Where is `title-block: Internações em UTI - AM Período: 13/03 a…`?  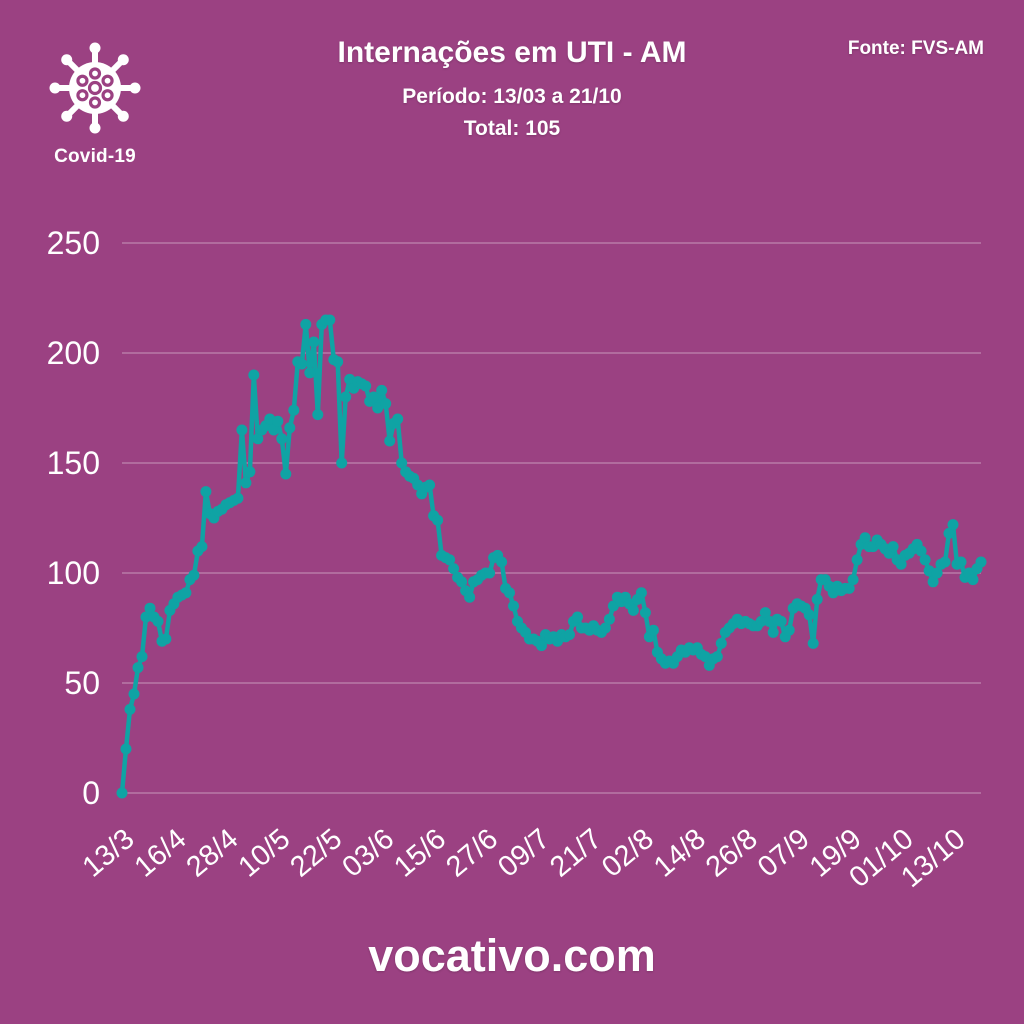
title-block: Internações em UTI - AM Período: 13/03 a… is located at coordinates (512, 88).